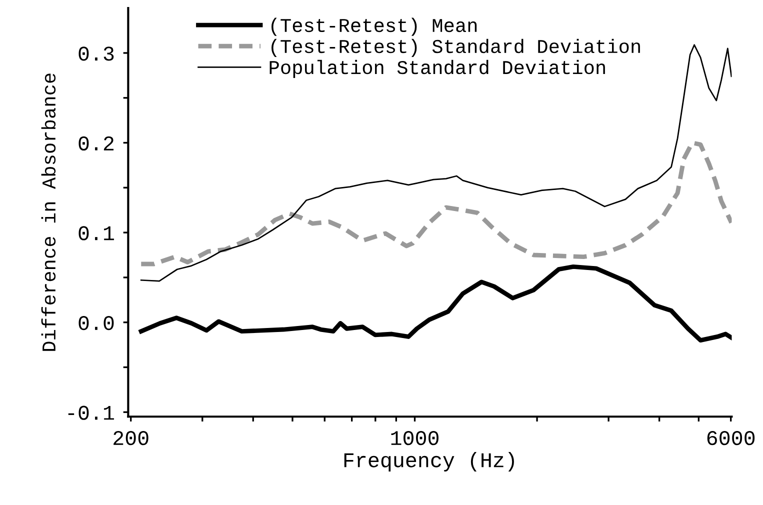 This screenshot has width=763, height=505. Describe the element at coordinates (96, 323) in the screenshot. I see `y-tick-label: 0.0` at that location.